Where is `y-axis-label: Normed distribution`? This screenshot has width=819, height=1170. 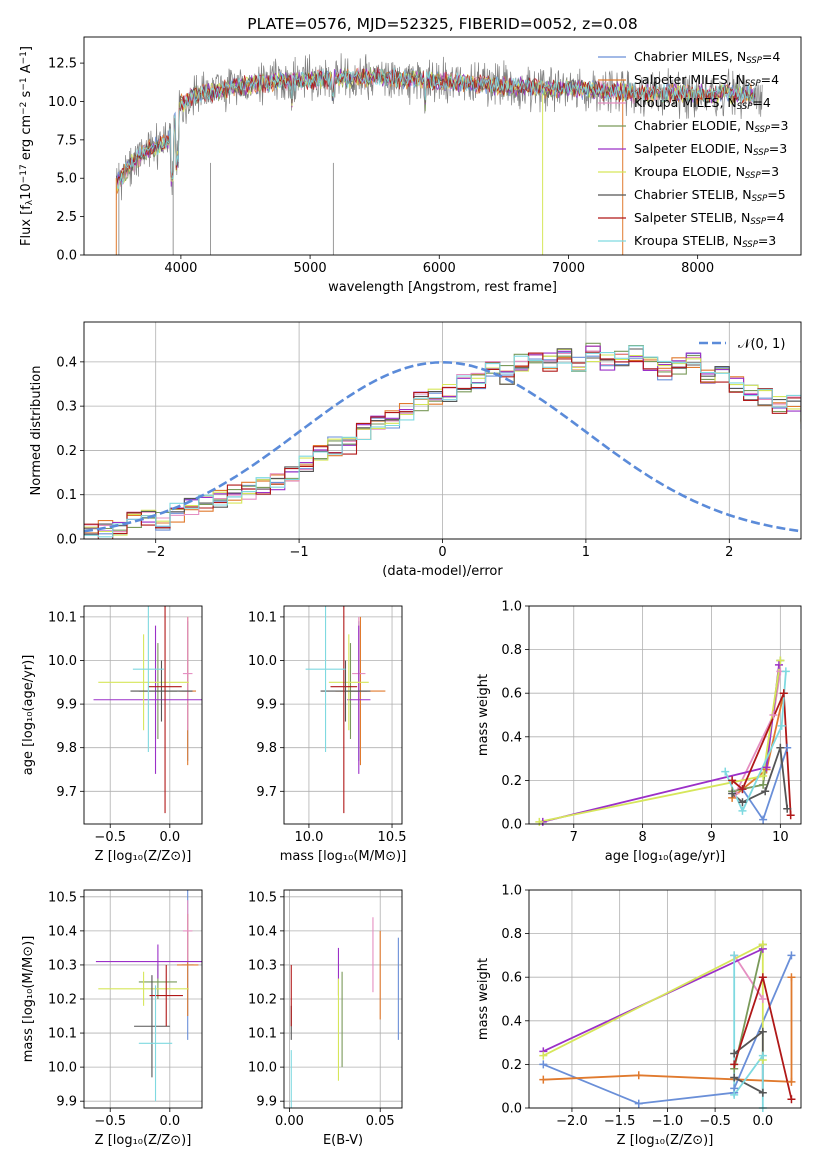
y-axis-label: Normed distribution is located at coordinates (36, 431).